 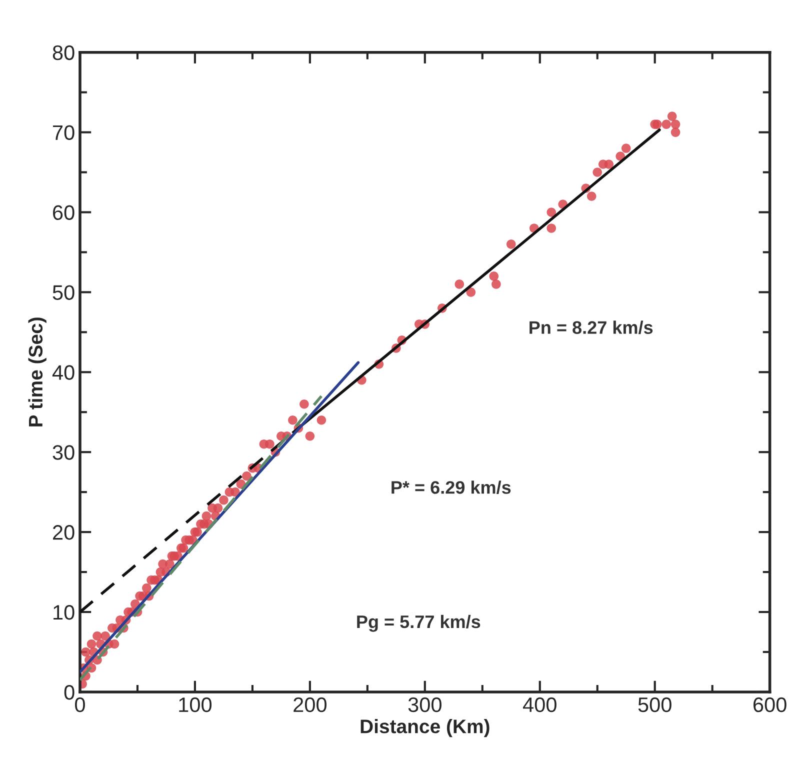 What do you see at coordinates (451, 487) in the screenshot?
I see `annotation: P* = 6.29 km/s` at bounding box center [451, 487].